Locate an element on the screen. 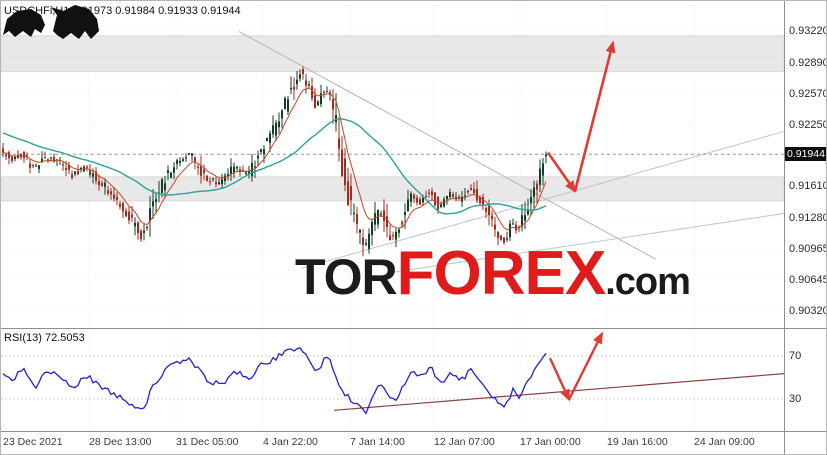 Image resolution: width=827 pixels, height=455 pixels. price-axis-label: 0.92570 is located at coordinates (808, 93).